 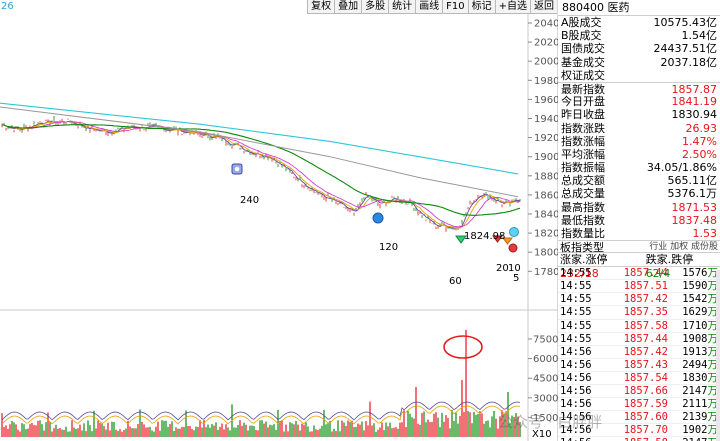 What do you see at coordinates (699, 154) in the screenshot?
I see `stat-value: 2.50%` at bounding box center [699, 154].